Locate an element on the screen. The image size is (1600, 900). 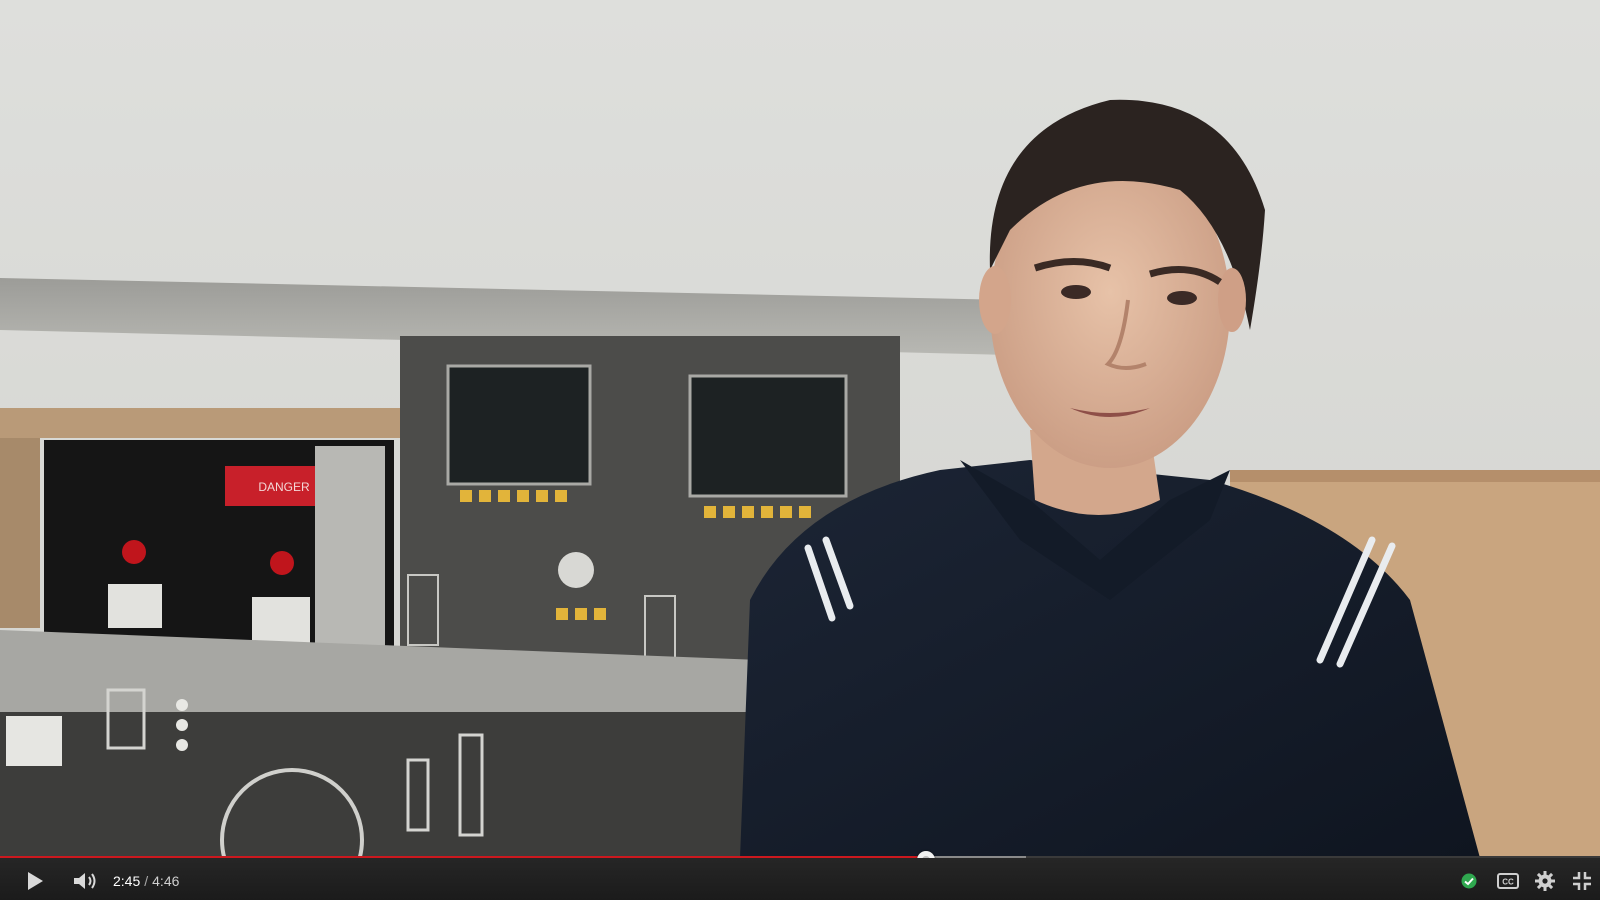
time-display: 2:45 / 4:46 is located at coordinates (146, 881).